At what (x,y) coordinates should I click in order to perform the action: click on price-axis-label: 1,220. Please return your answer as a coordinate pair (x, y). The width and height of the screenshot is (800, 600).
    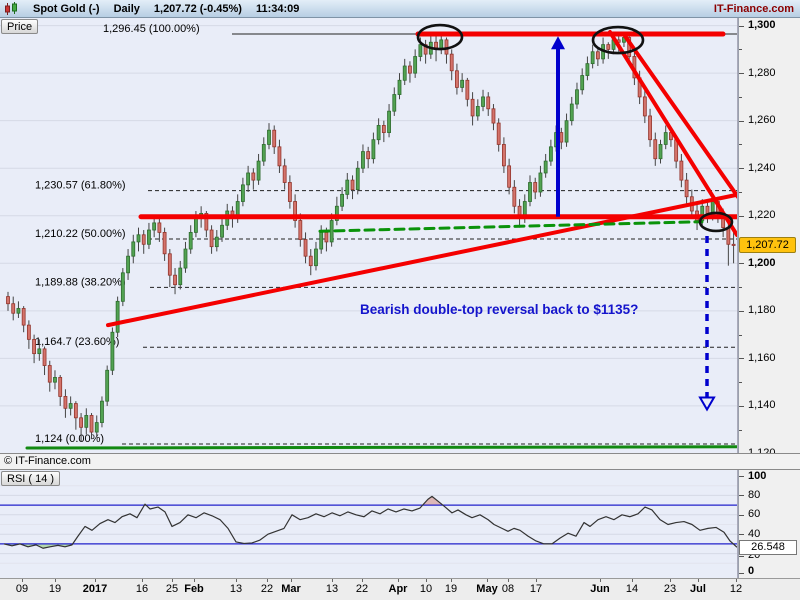
    Looking at the image, I should click on (762, 215).